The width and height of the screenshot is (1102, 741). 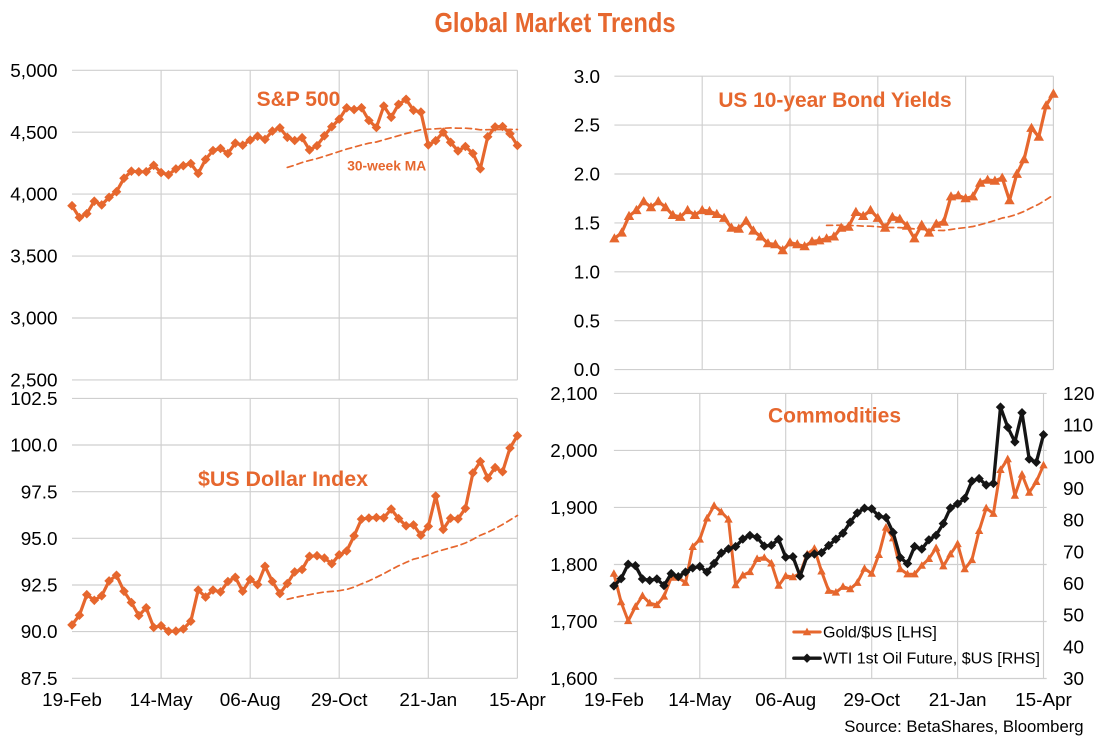 I want to click on svg-text: 2.0, so click(x=587, y=175).